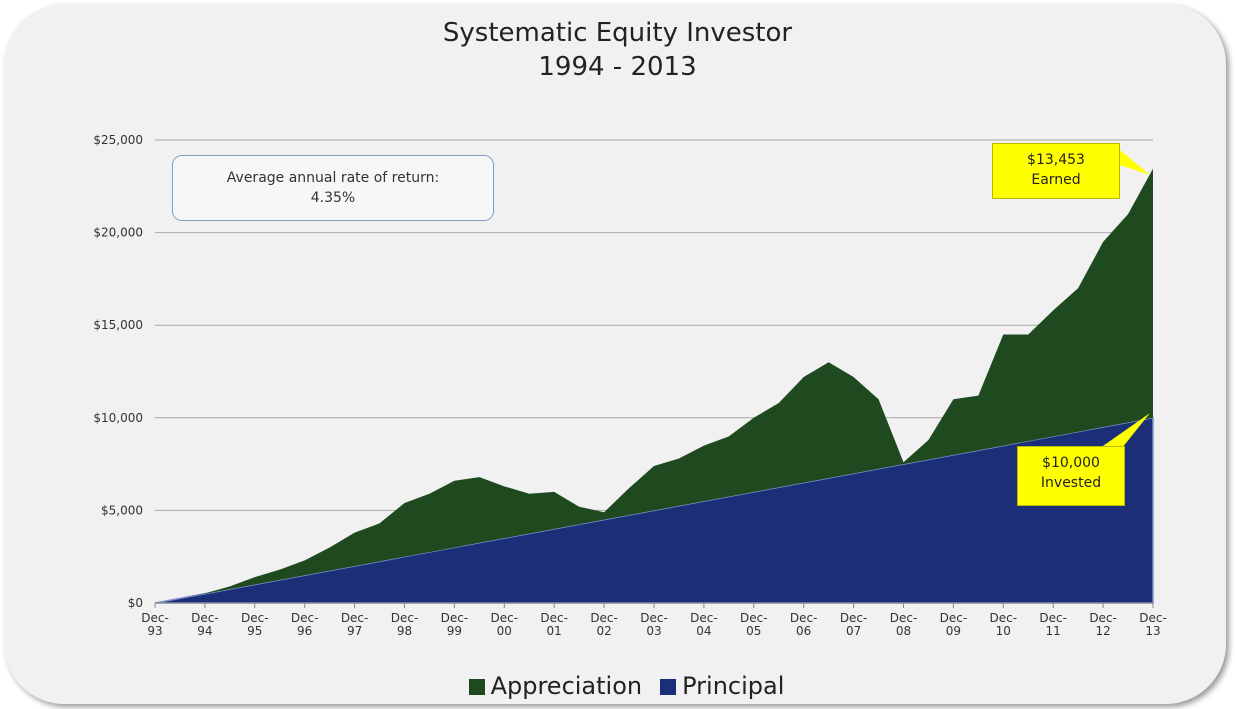 This screenshot has width=1235, height=709. I want to click on x-tick-label: Dec-06, so click(803, 624).